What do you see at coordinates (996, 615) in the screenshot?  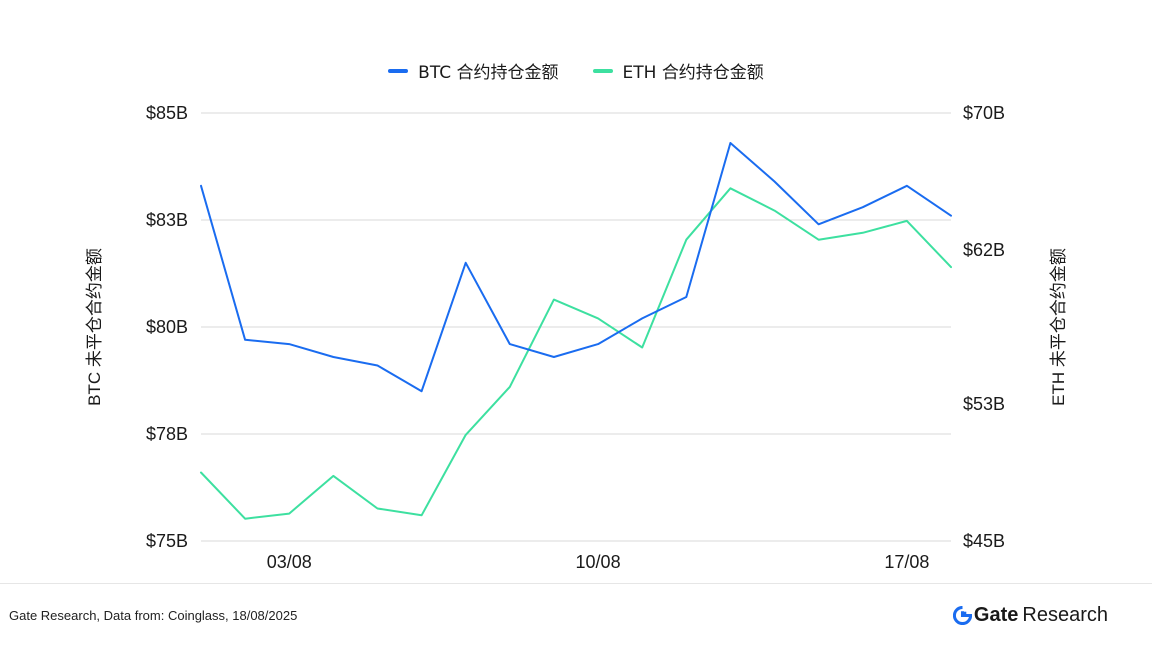 I see `brand-name: Gate` at bounding box center [996, 615].